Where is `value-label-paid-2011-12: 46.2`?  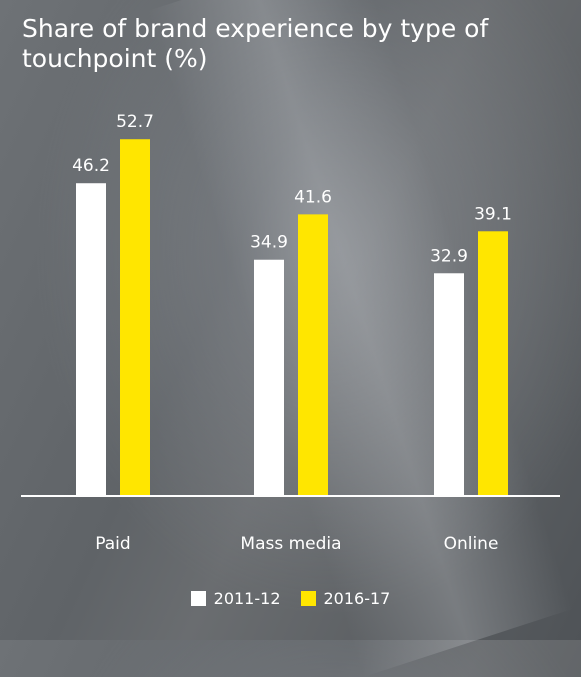 value-label-paid-2011-12: 46.2 is located at coordinates (91, 166).